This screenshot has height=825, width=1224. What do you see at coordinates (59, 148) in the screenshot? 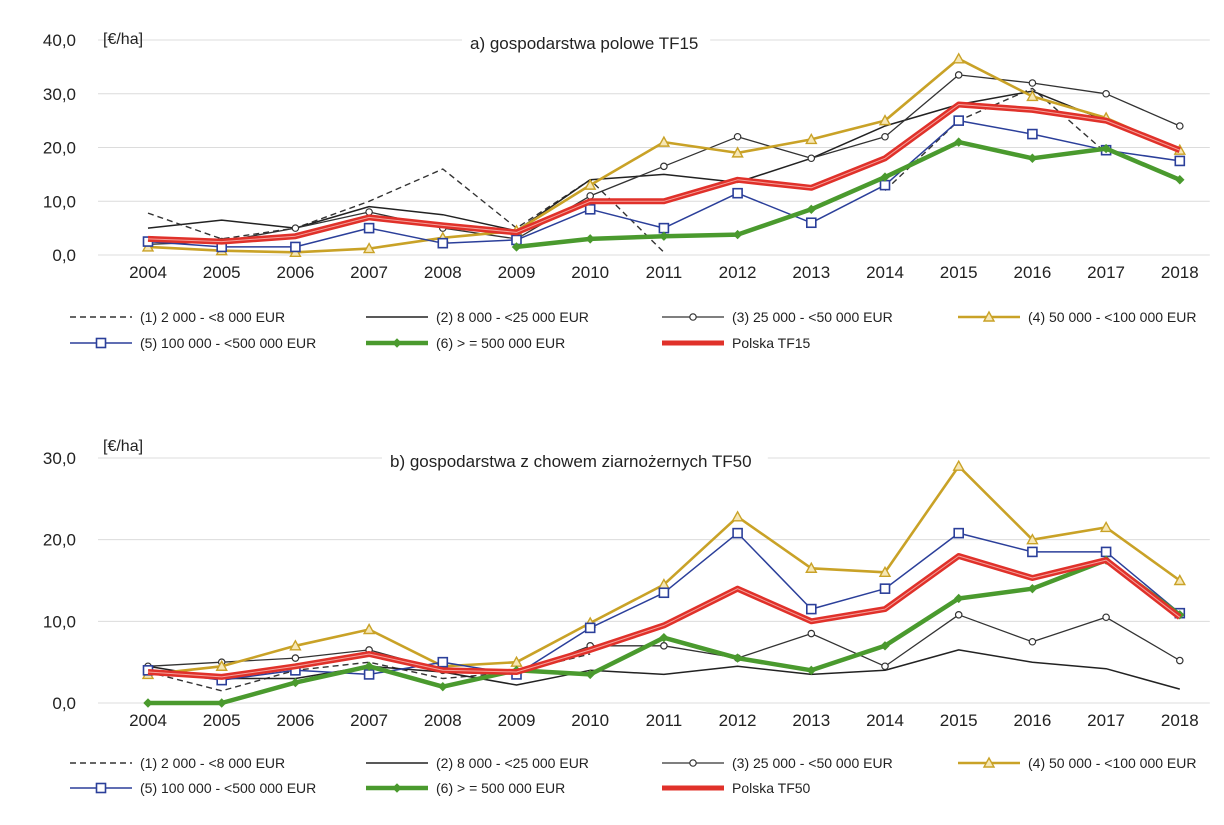
I see `y-tick-label: 20,0` at bounding box center [59, 148].